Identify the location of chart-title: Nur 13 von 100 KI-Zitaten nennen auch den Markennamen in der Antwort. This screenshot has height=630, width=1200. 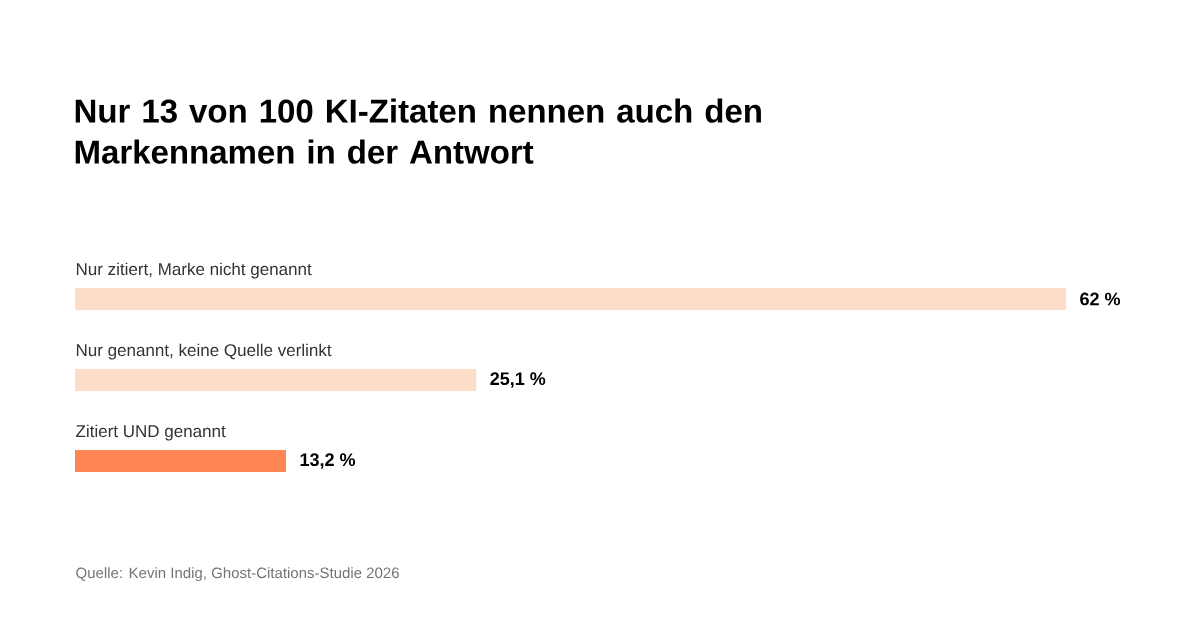
(418, 131).